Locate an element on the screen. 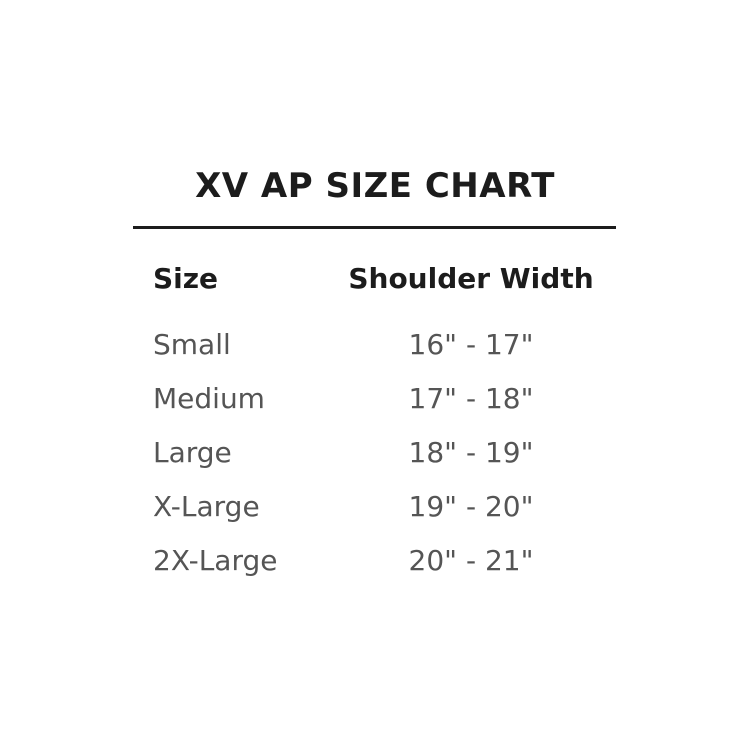  width-cell: 19" - 20" is located at coordinates (471, 506).